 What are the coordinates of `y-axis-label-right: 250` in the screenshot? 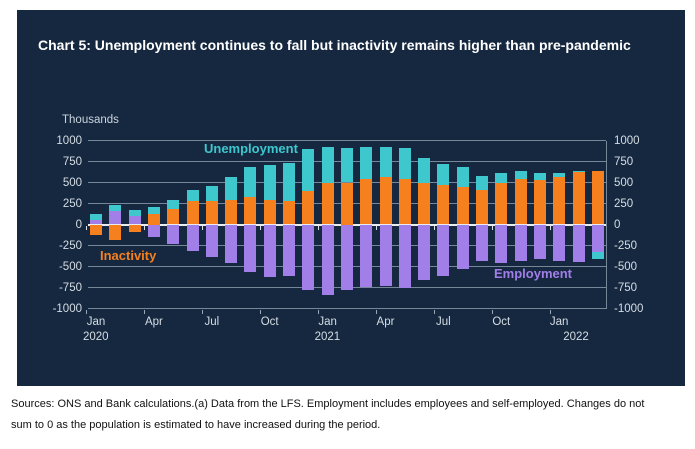 It's located at (624, 203).